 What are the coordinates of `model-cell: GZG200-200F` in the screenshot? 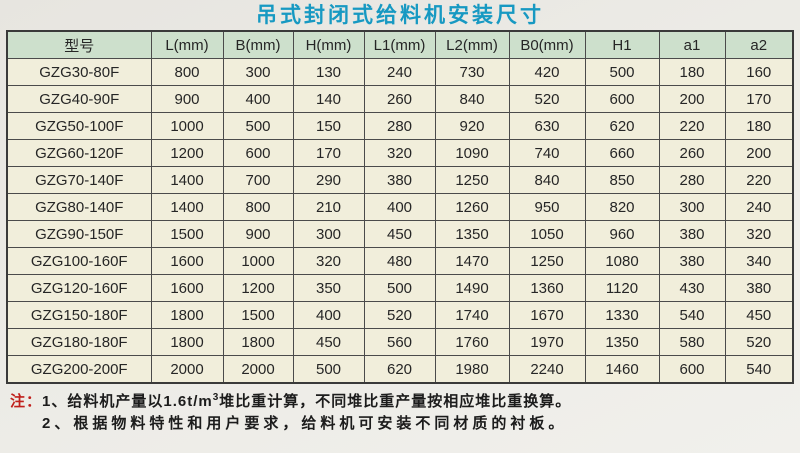 It's located at (79, 369).